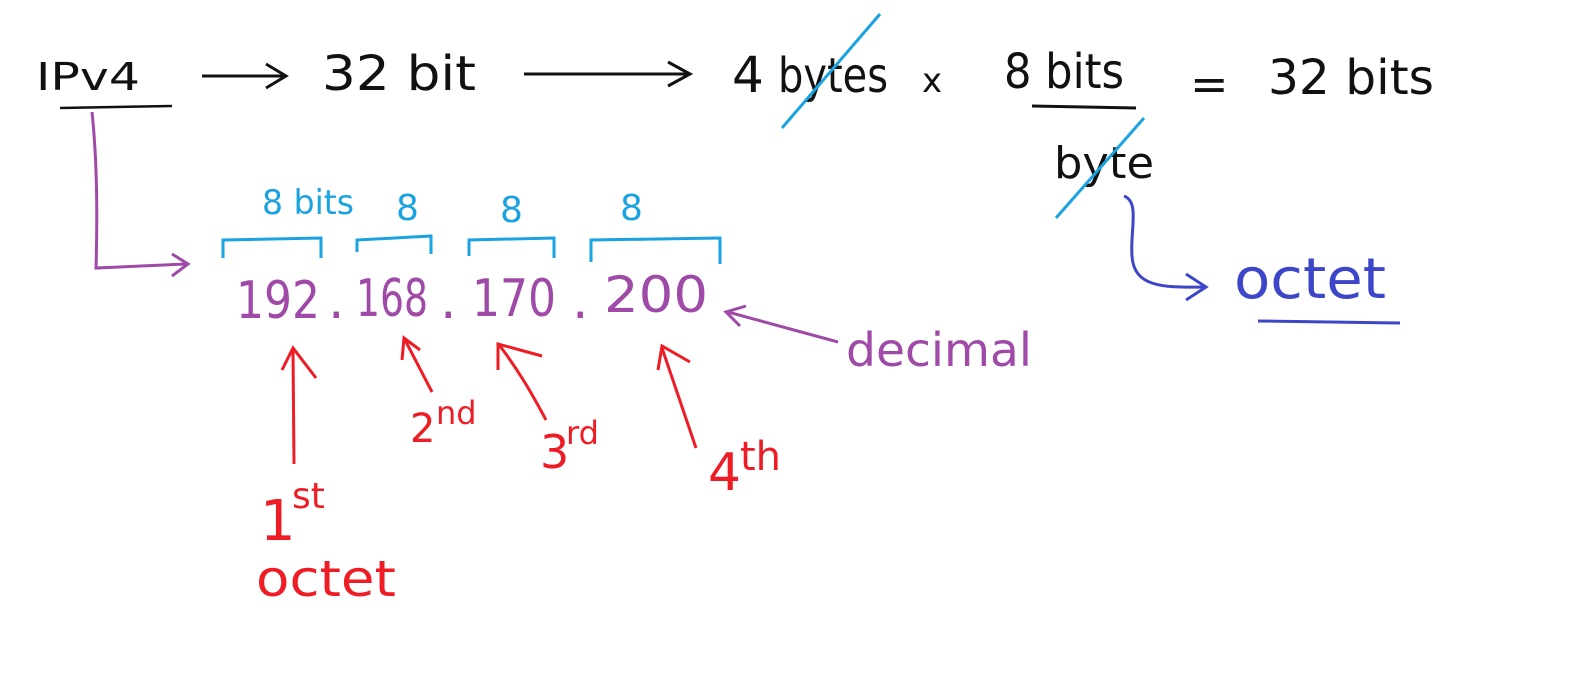  Describe the element at coordinates (932, 81) in the screenshot. I see `times-sign: x` at that location.